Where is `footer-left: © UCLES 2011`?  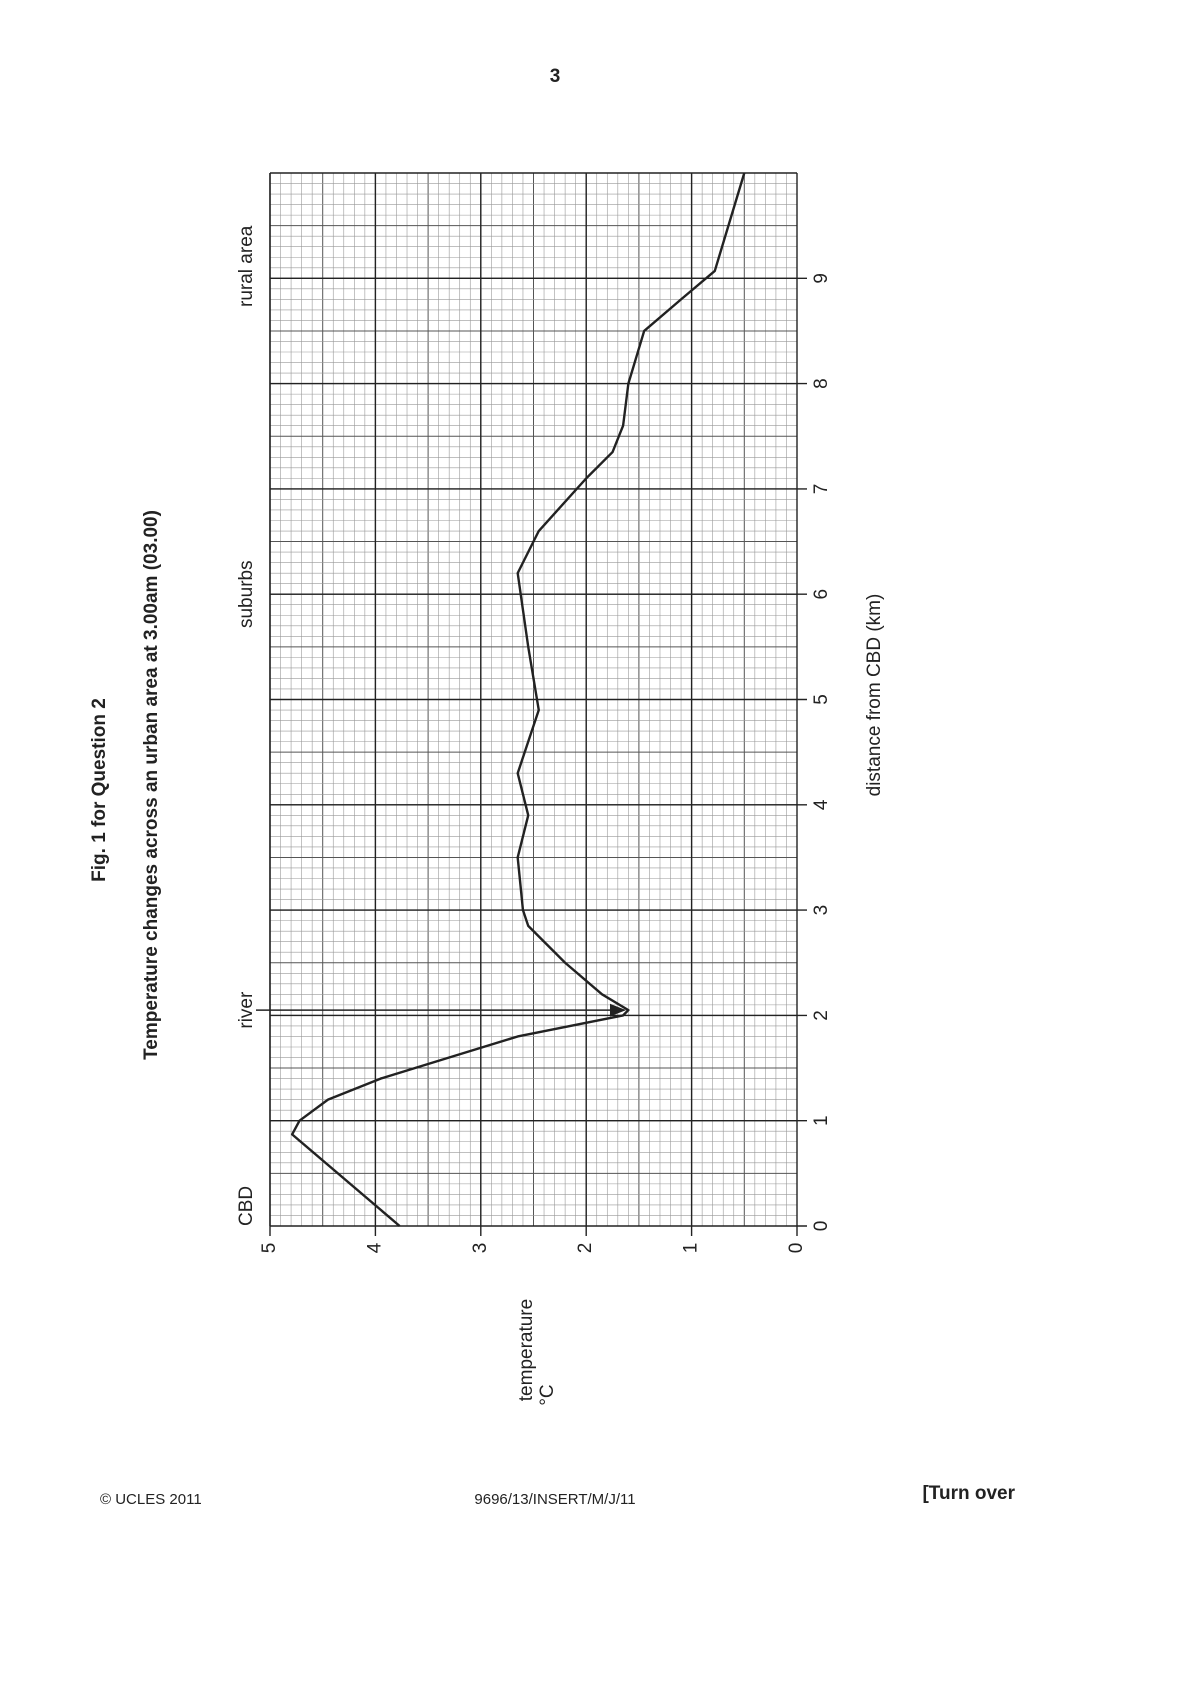
footer-left: © UCLES 2011 is located at coordinates (151, 1499).